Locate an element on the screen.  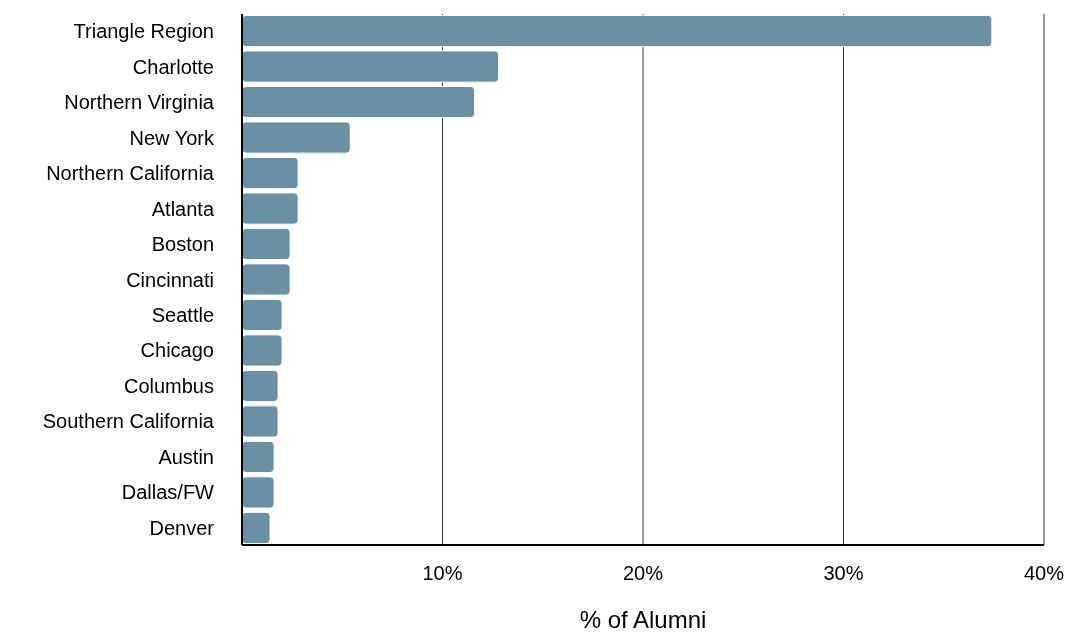
y-tick-label: Austin is located at coordinates (186, 456).